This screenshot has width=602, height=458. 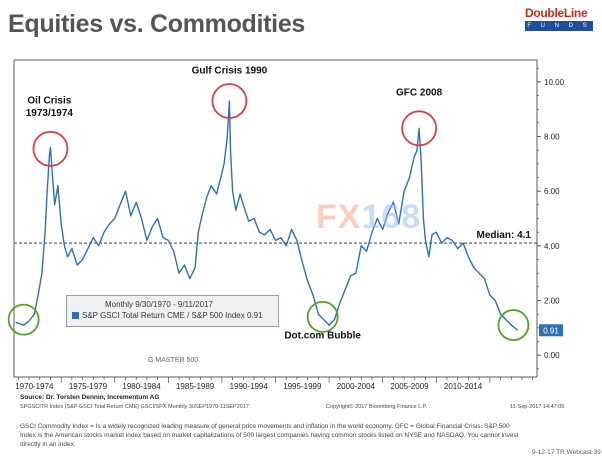 I want to click on median-label: Median: 4.1, so click(x=504, y=235).